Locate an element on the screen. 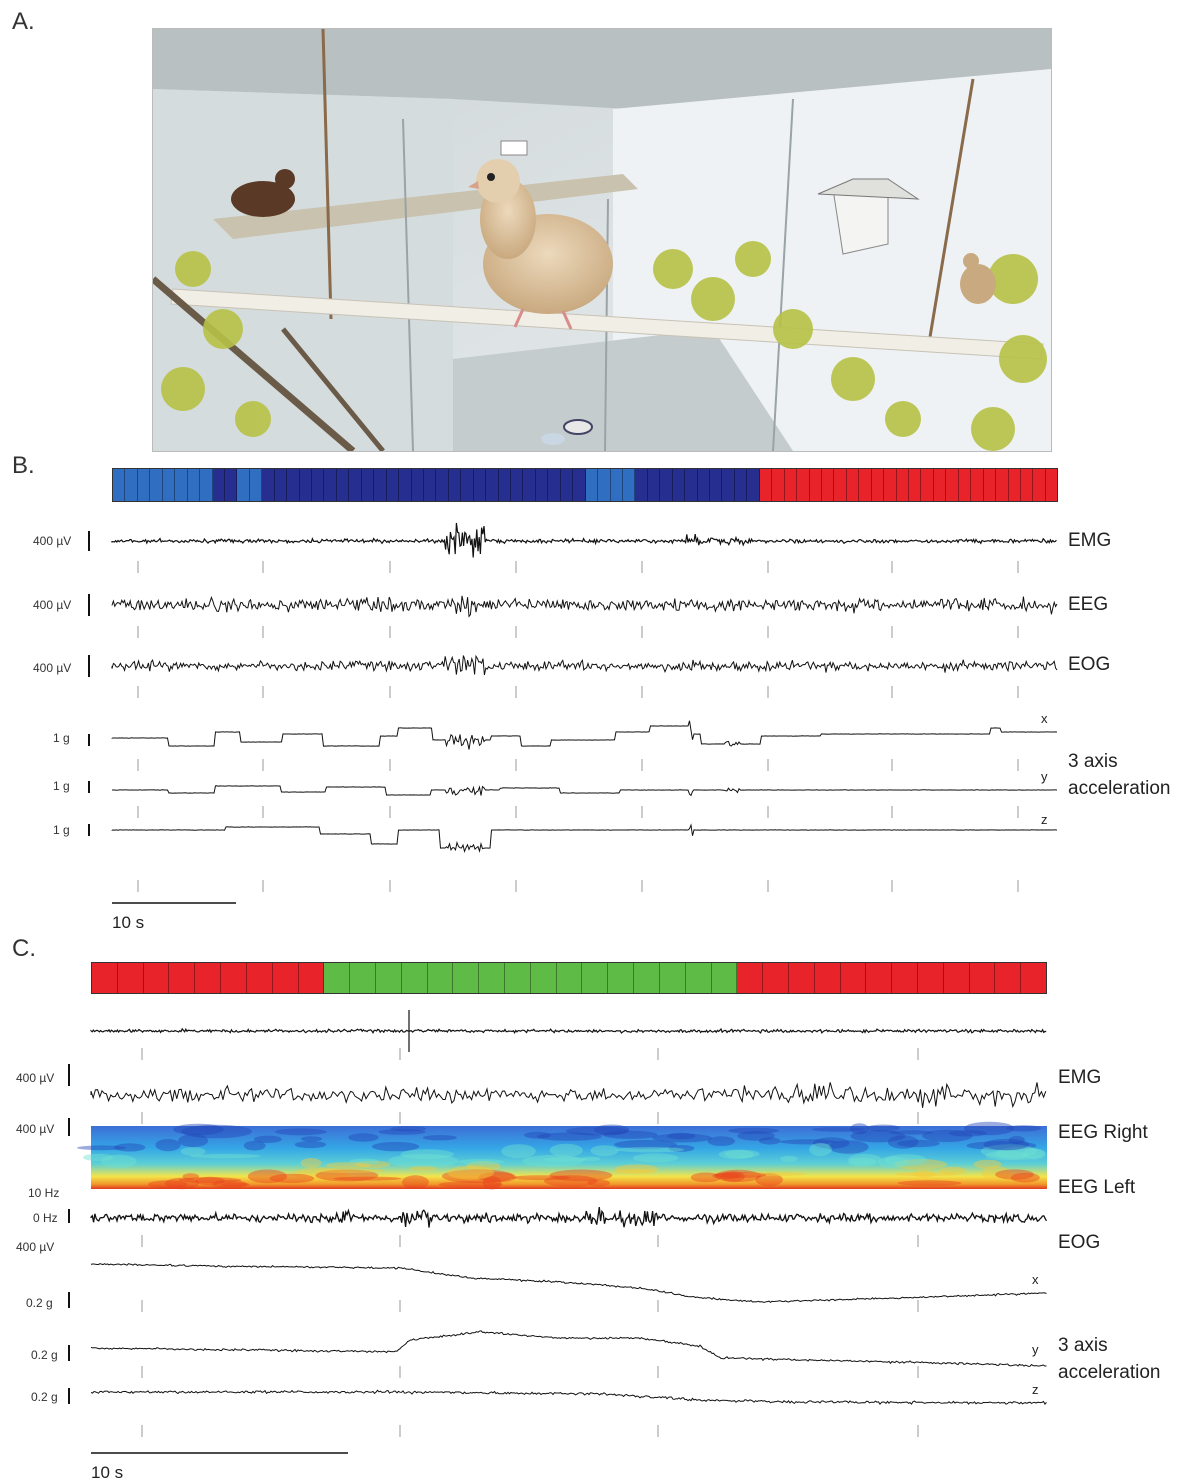 The height and width of the screenshot is (1483, 1190). hypnogram-b is located at coordinates (585, 485).